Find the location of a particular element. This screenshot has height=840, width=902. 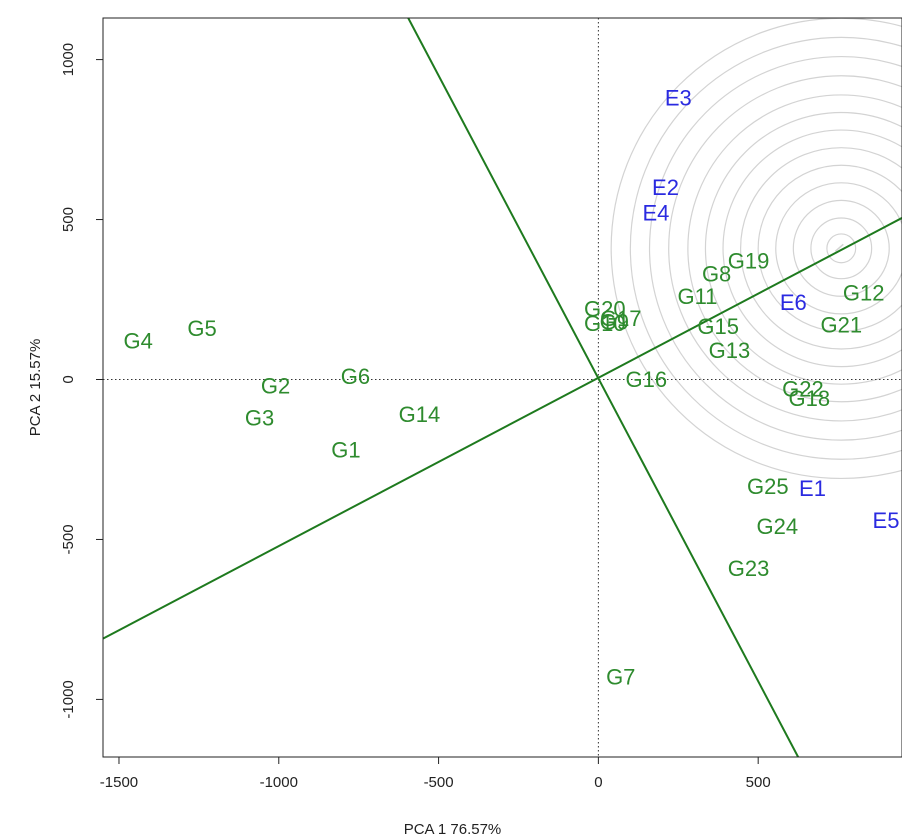

environment-label-e3: E3 is located at coordinates (678, 97).